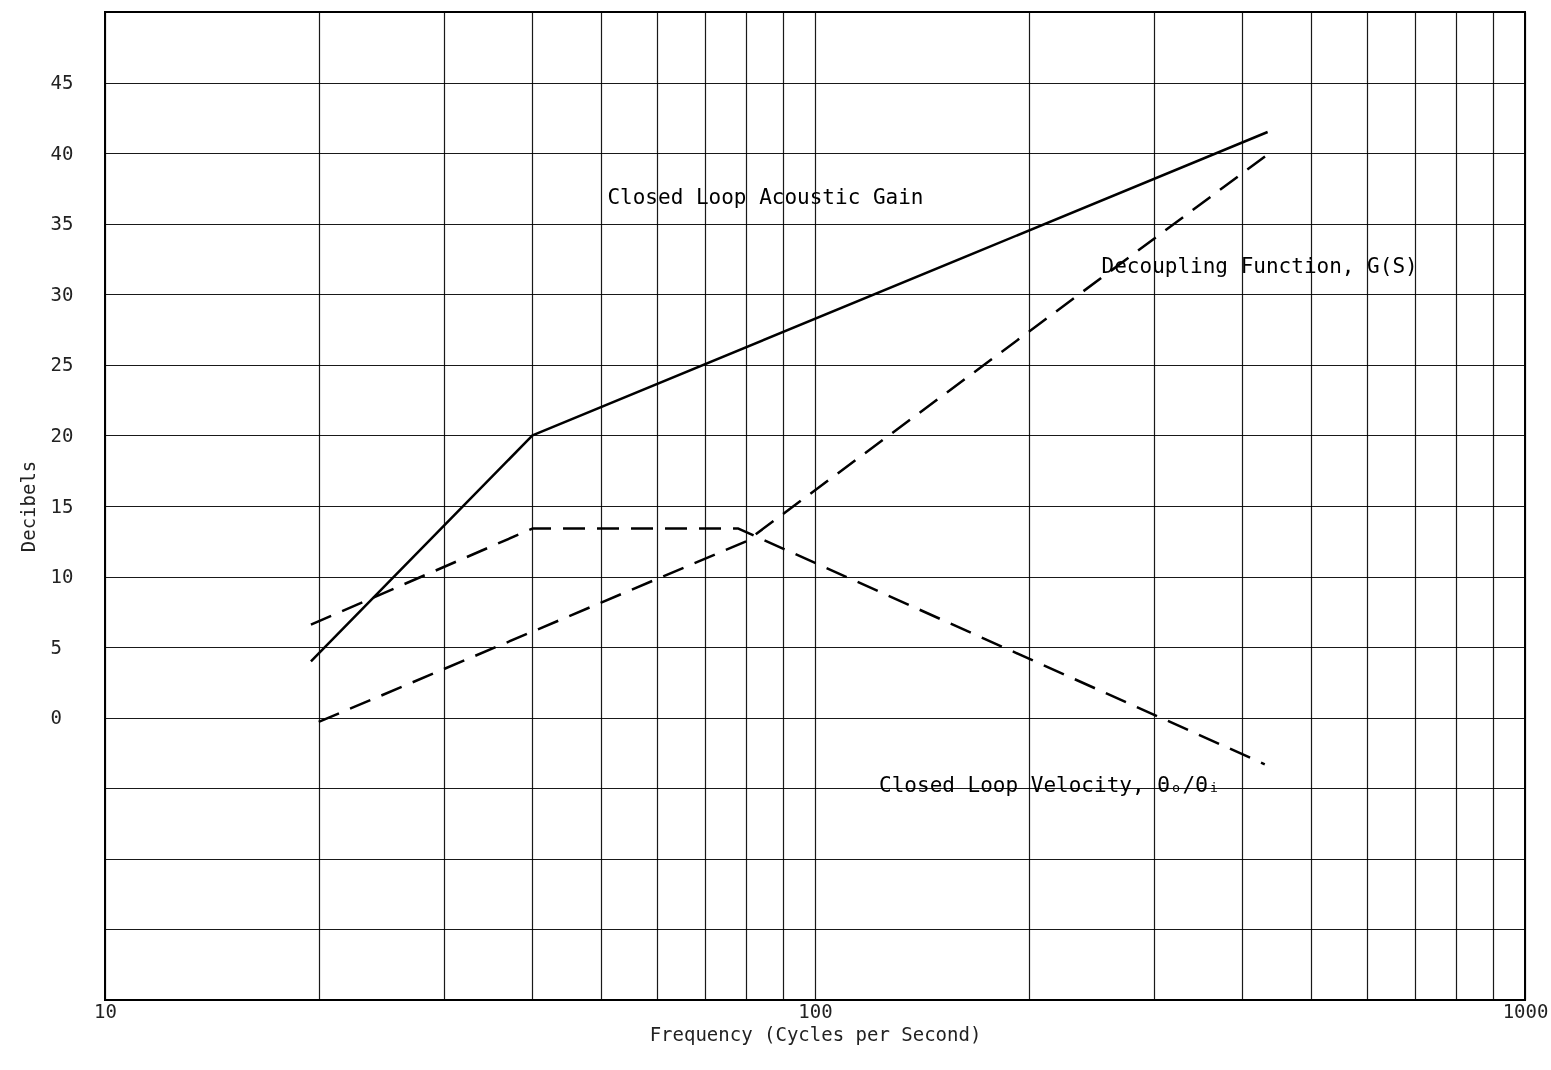  What do you see at coordinates (1525, 1010) in the screenshot?
I see `x-tick-label: 1000` at bounding box center [1525, 1010].